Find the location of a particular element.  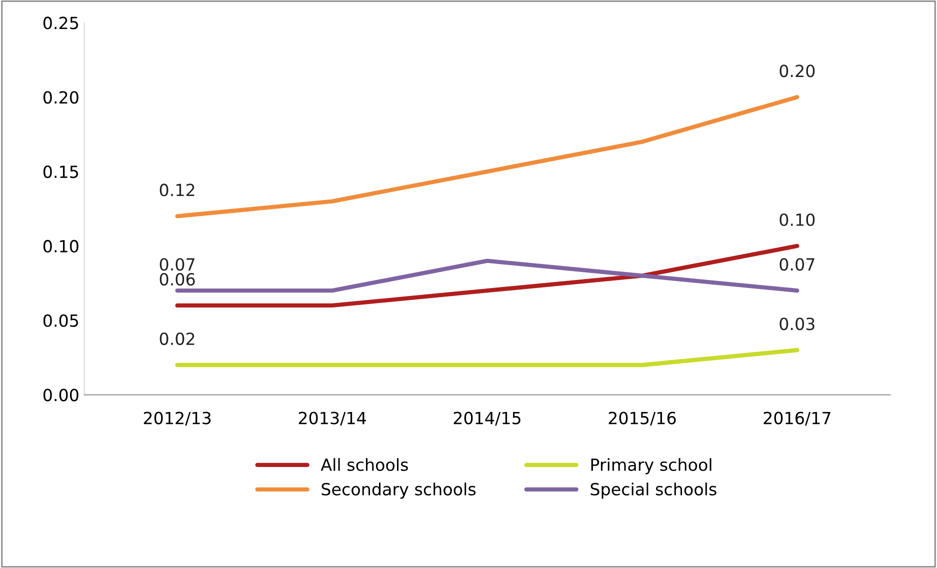

legend-label: All schools is located at coordinates (364, 465).